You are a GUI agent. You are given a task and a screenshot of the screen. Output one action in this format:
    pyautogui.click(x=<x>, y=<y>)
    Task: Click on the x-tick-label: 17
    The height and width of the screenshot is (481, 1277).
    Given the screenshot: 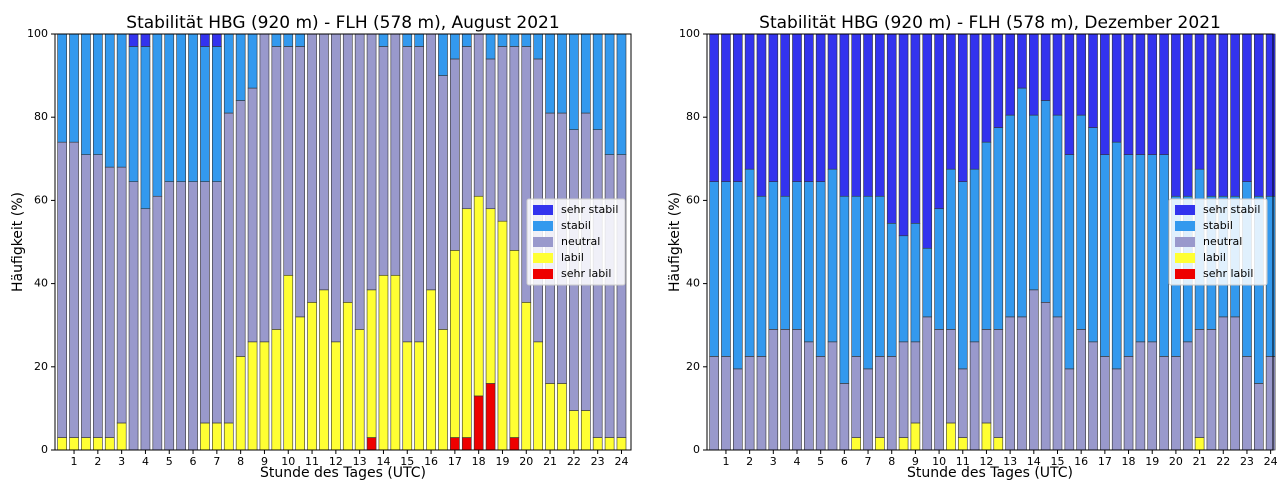 What is the action you would take?
    pyautogui.click(x=455, y=461)
    